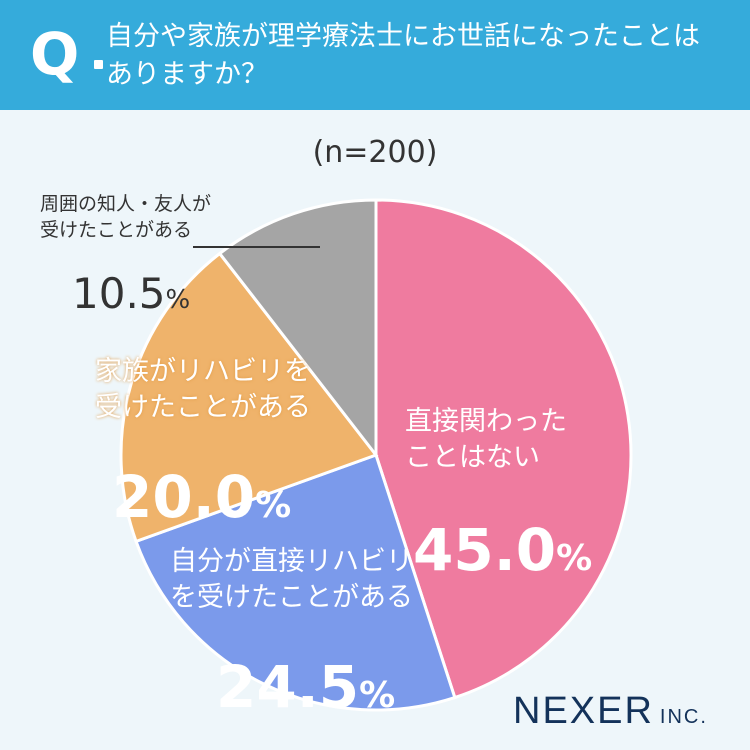 This screenshot has height=750, width=750. I want to click on question-header: Q 自分や家族が理学療法士にお世話になったことは ありますか？, so click(375, 55).